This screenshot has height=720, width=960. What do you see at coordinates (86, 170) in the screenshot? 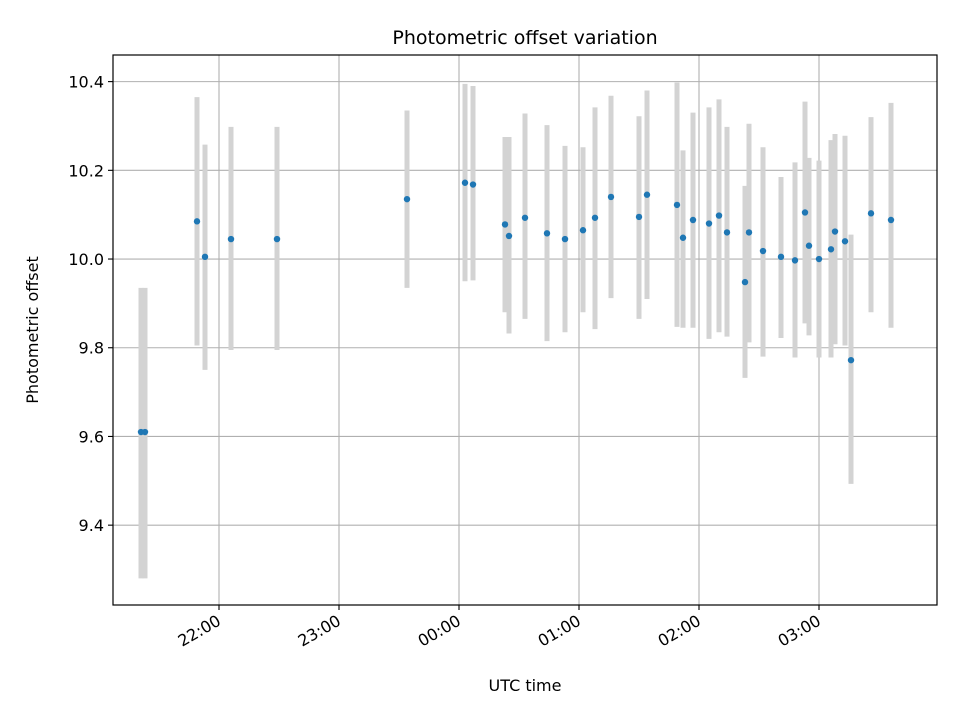
I see `y-tick-label: 10.2` at bounding box center [86, 170].